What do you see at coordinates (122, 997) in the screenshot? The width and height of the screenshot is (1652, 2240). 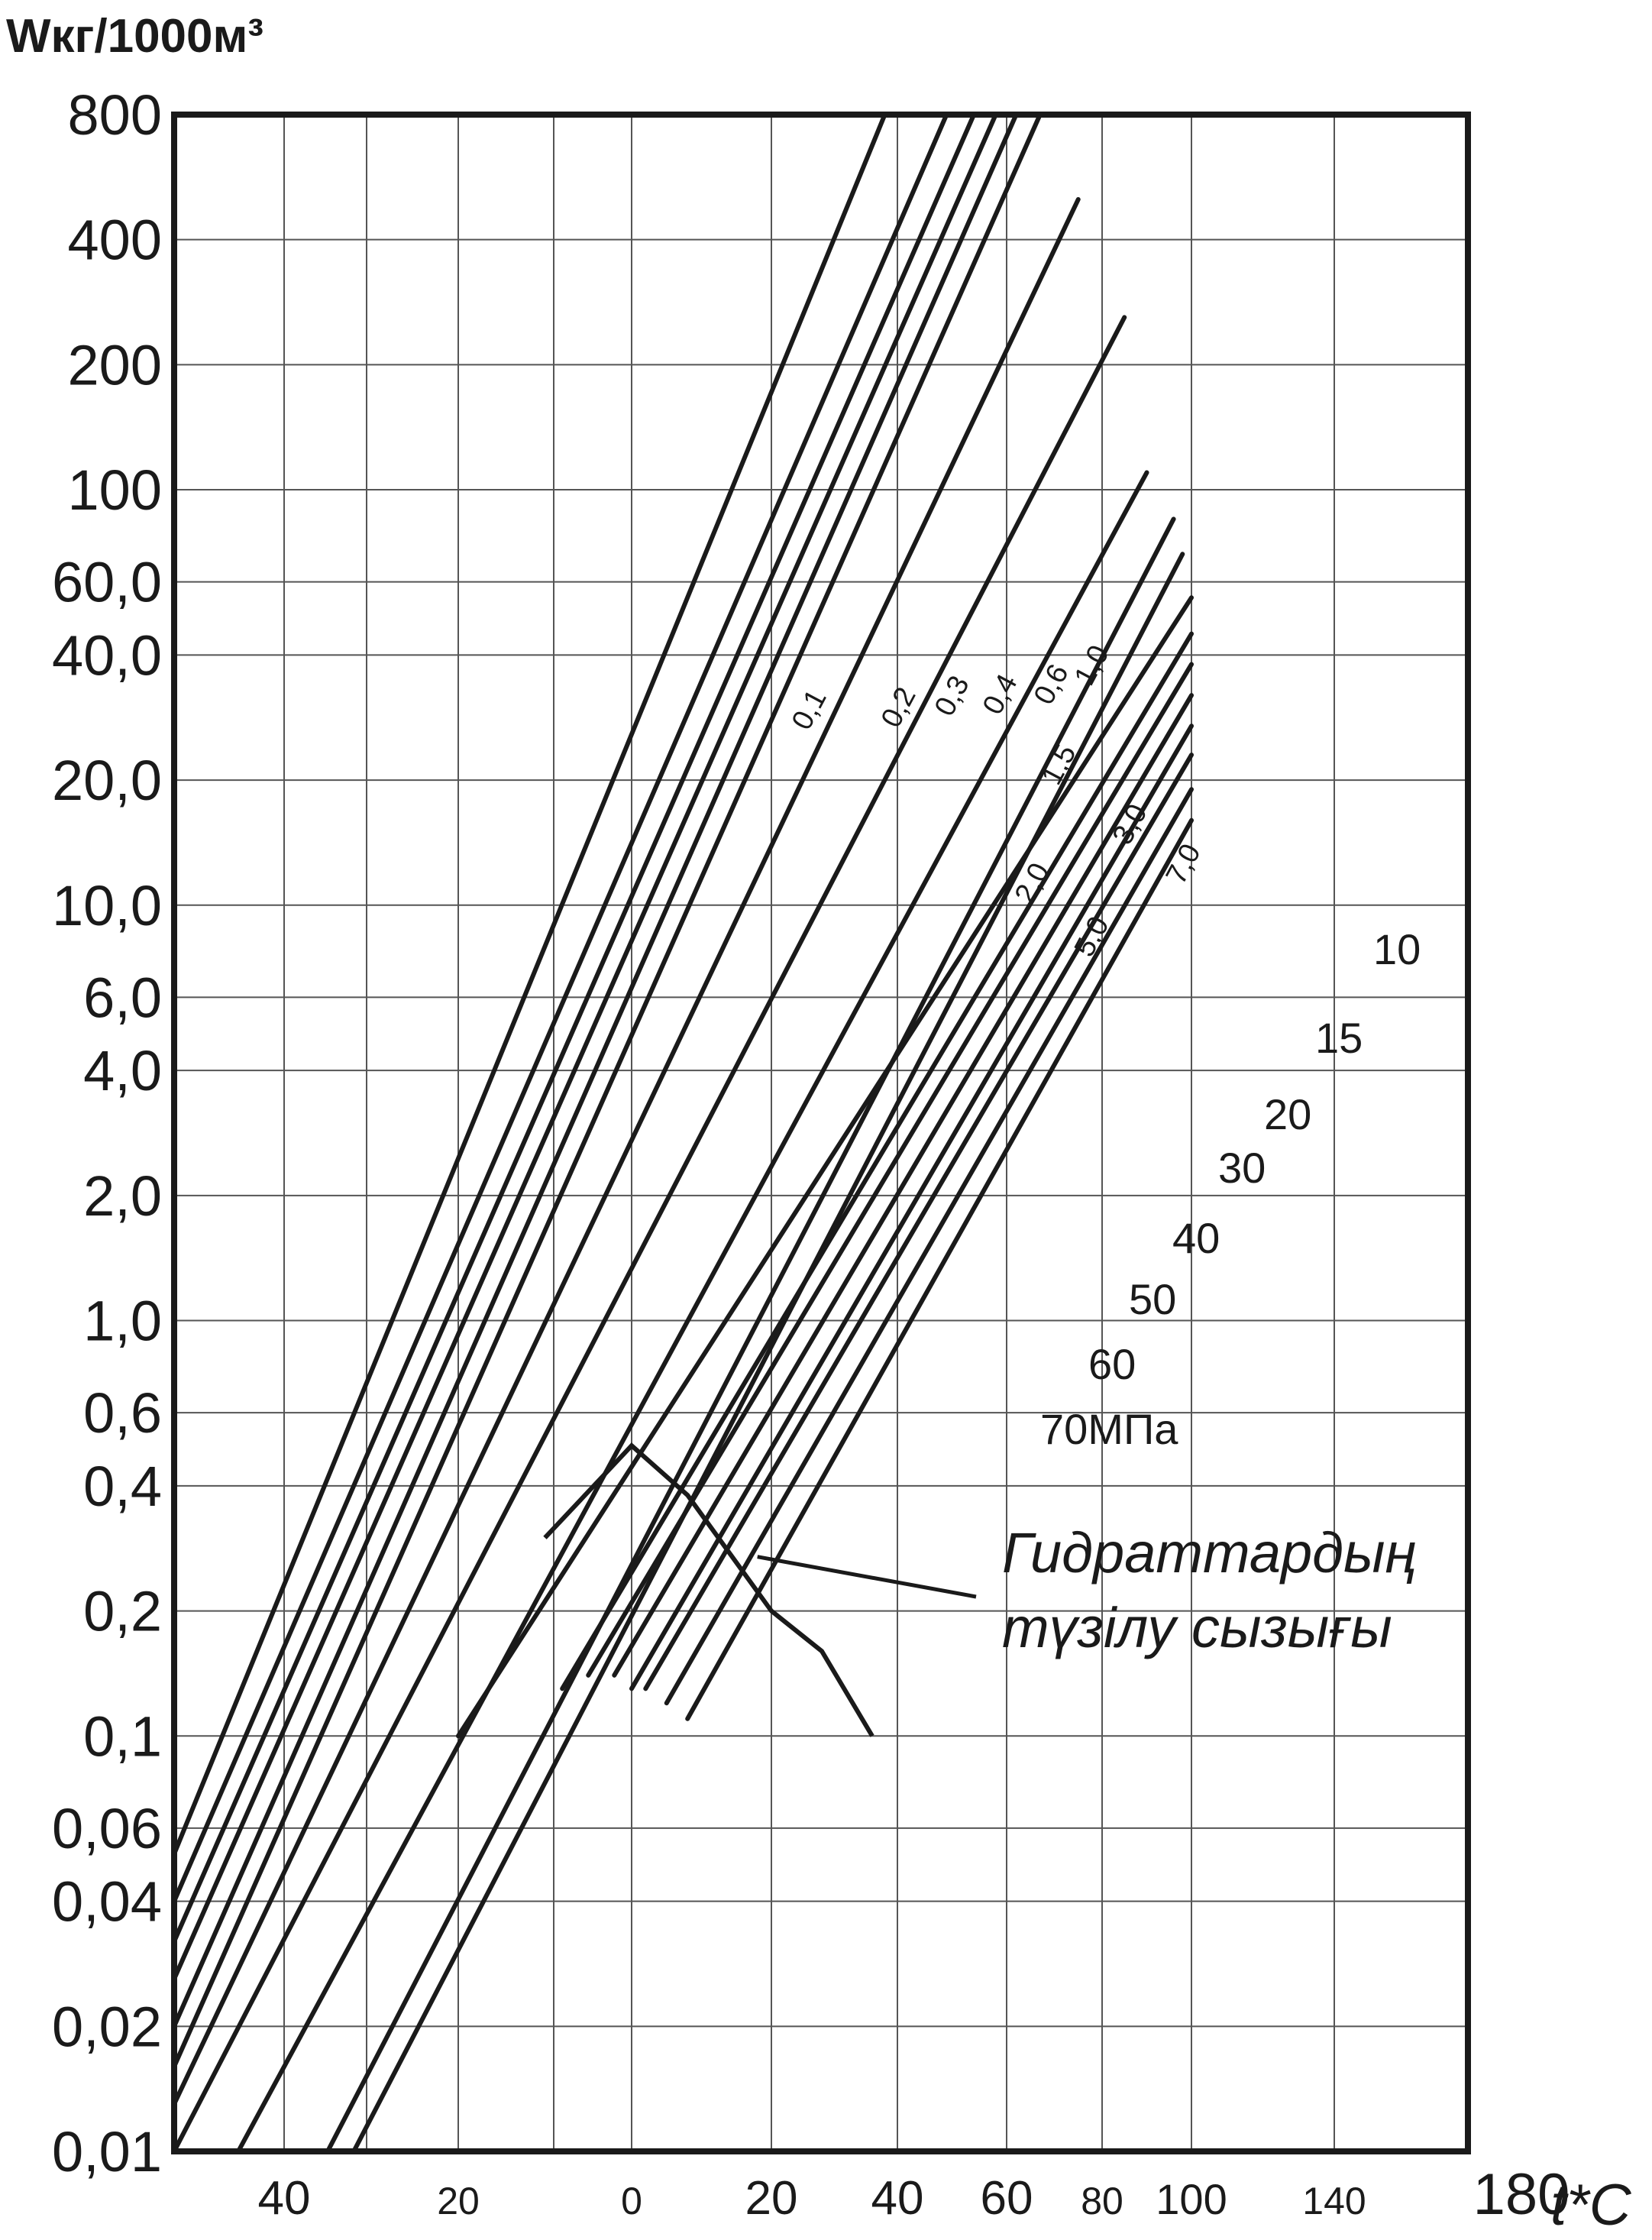 I see `y-tick-label: 6,0` at bounding box center [122, 997].